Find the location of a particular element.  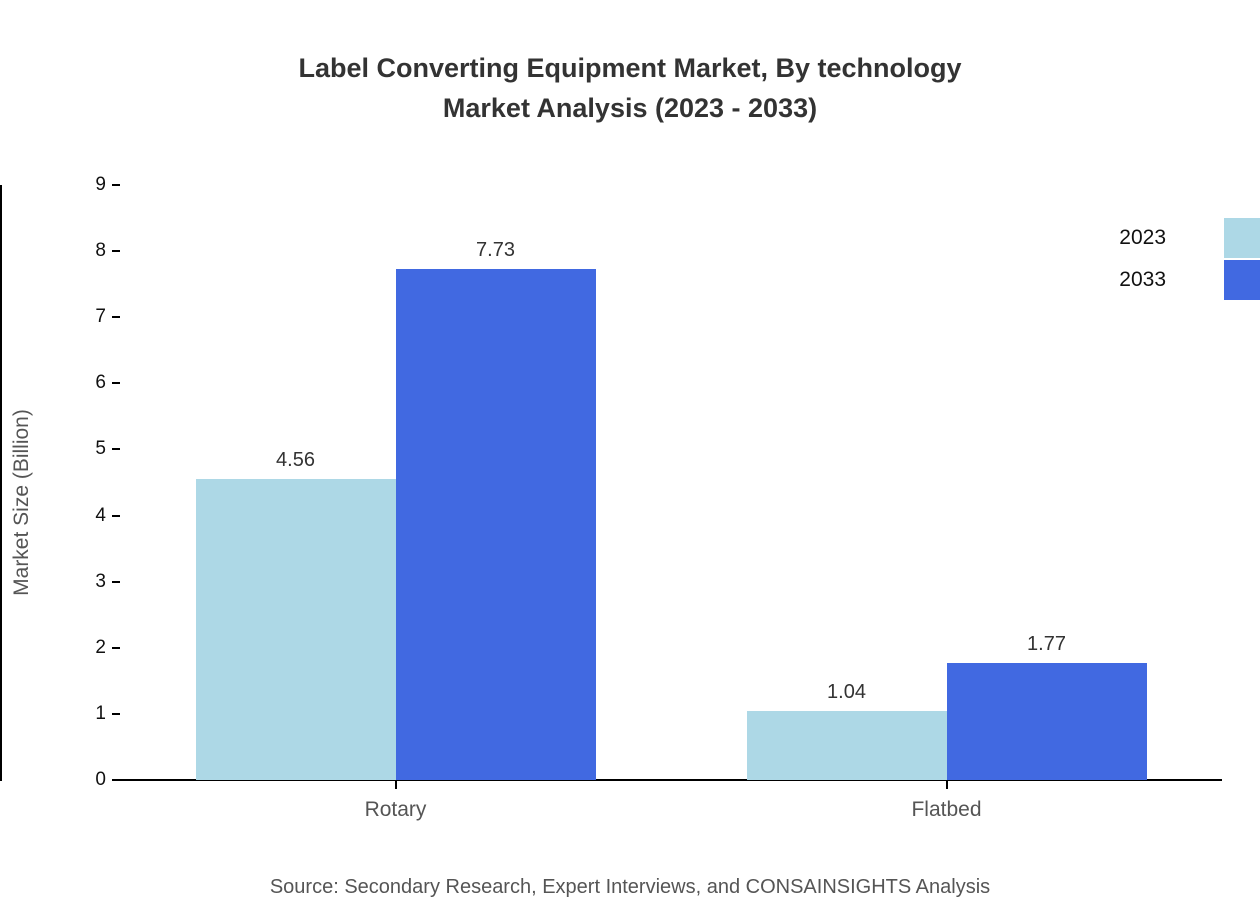

y-axis-tick-label: 7 is located at coordinates (100, 317).